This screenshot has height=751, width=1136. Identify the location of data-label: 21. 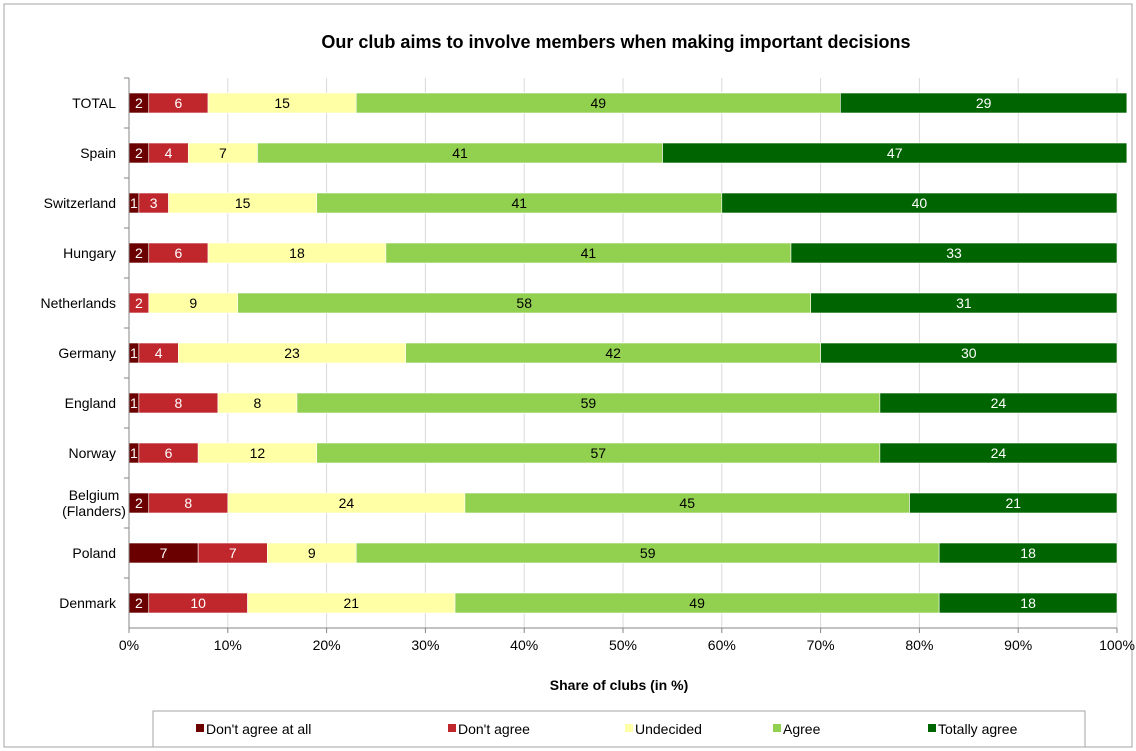
(352, 603).